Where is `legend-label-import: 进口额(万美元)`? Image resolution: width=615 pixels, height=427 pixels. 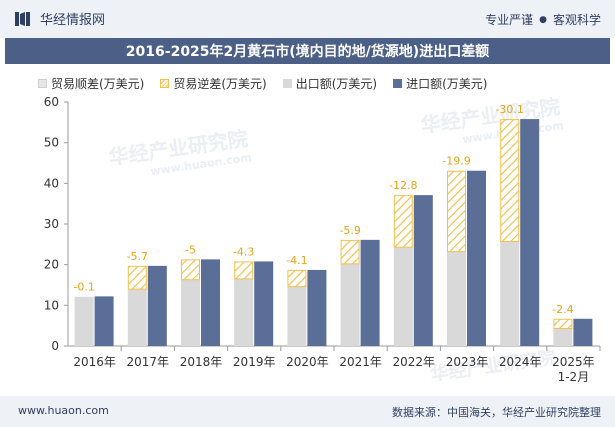 legend-label-import: 进口额(万美元) is located at coordinates (447, 84).